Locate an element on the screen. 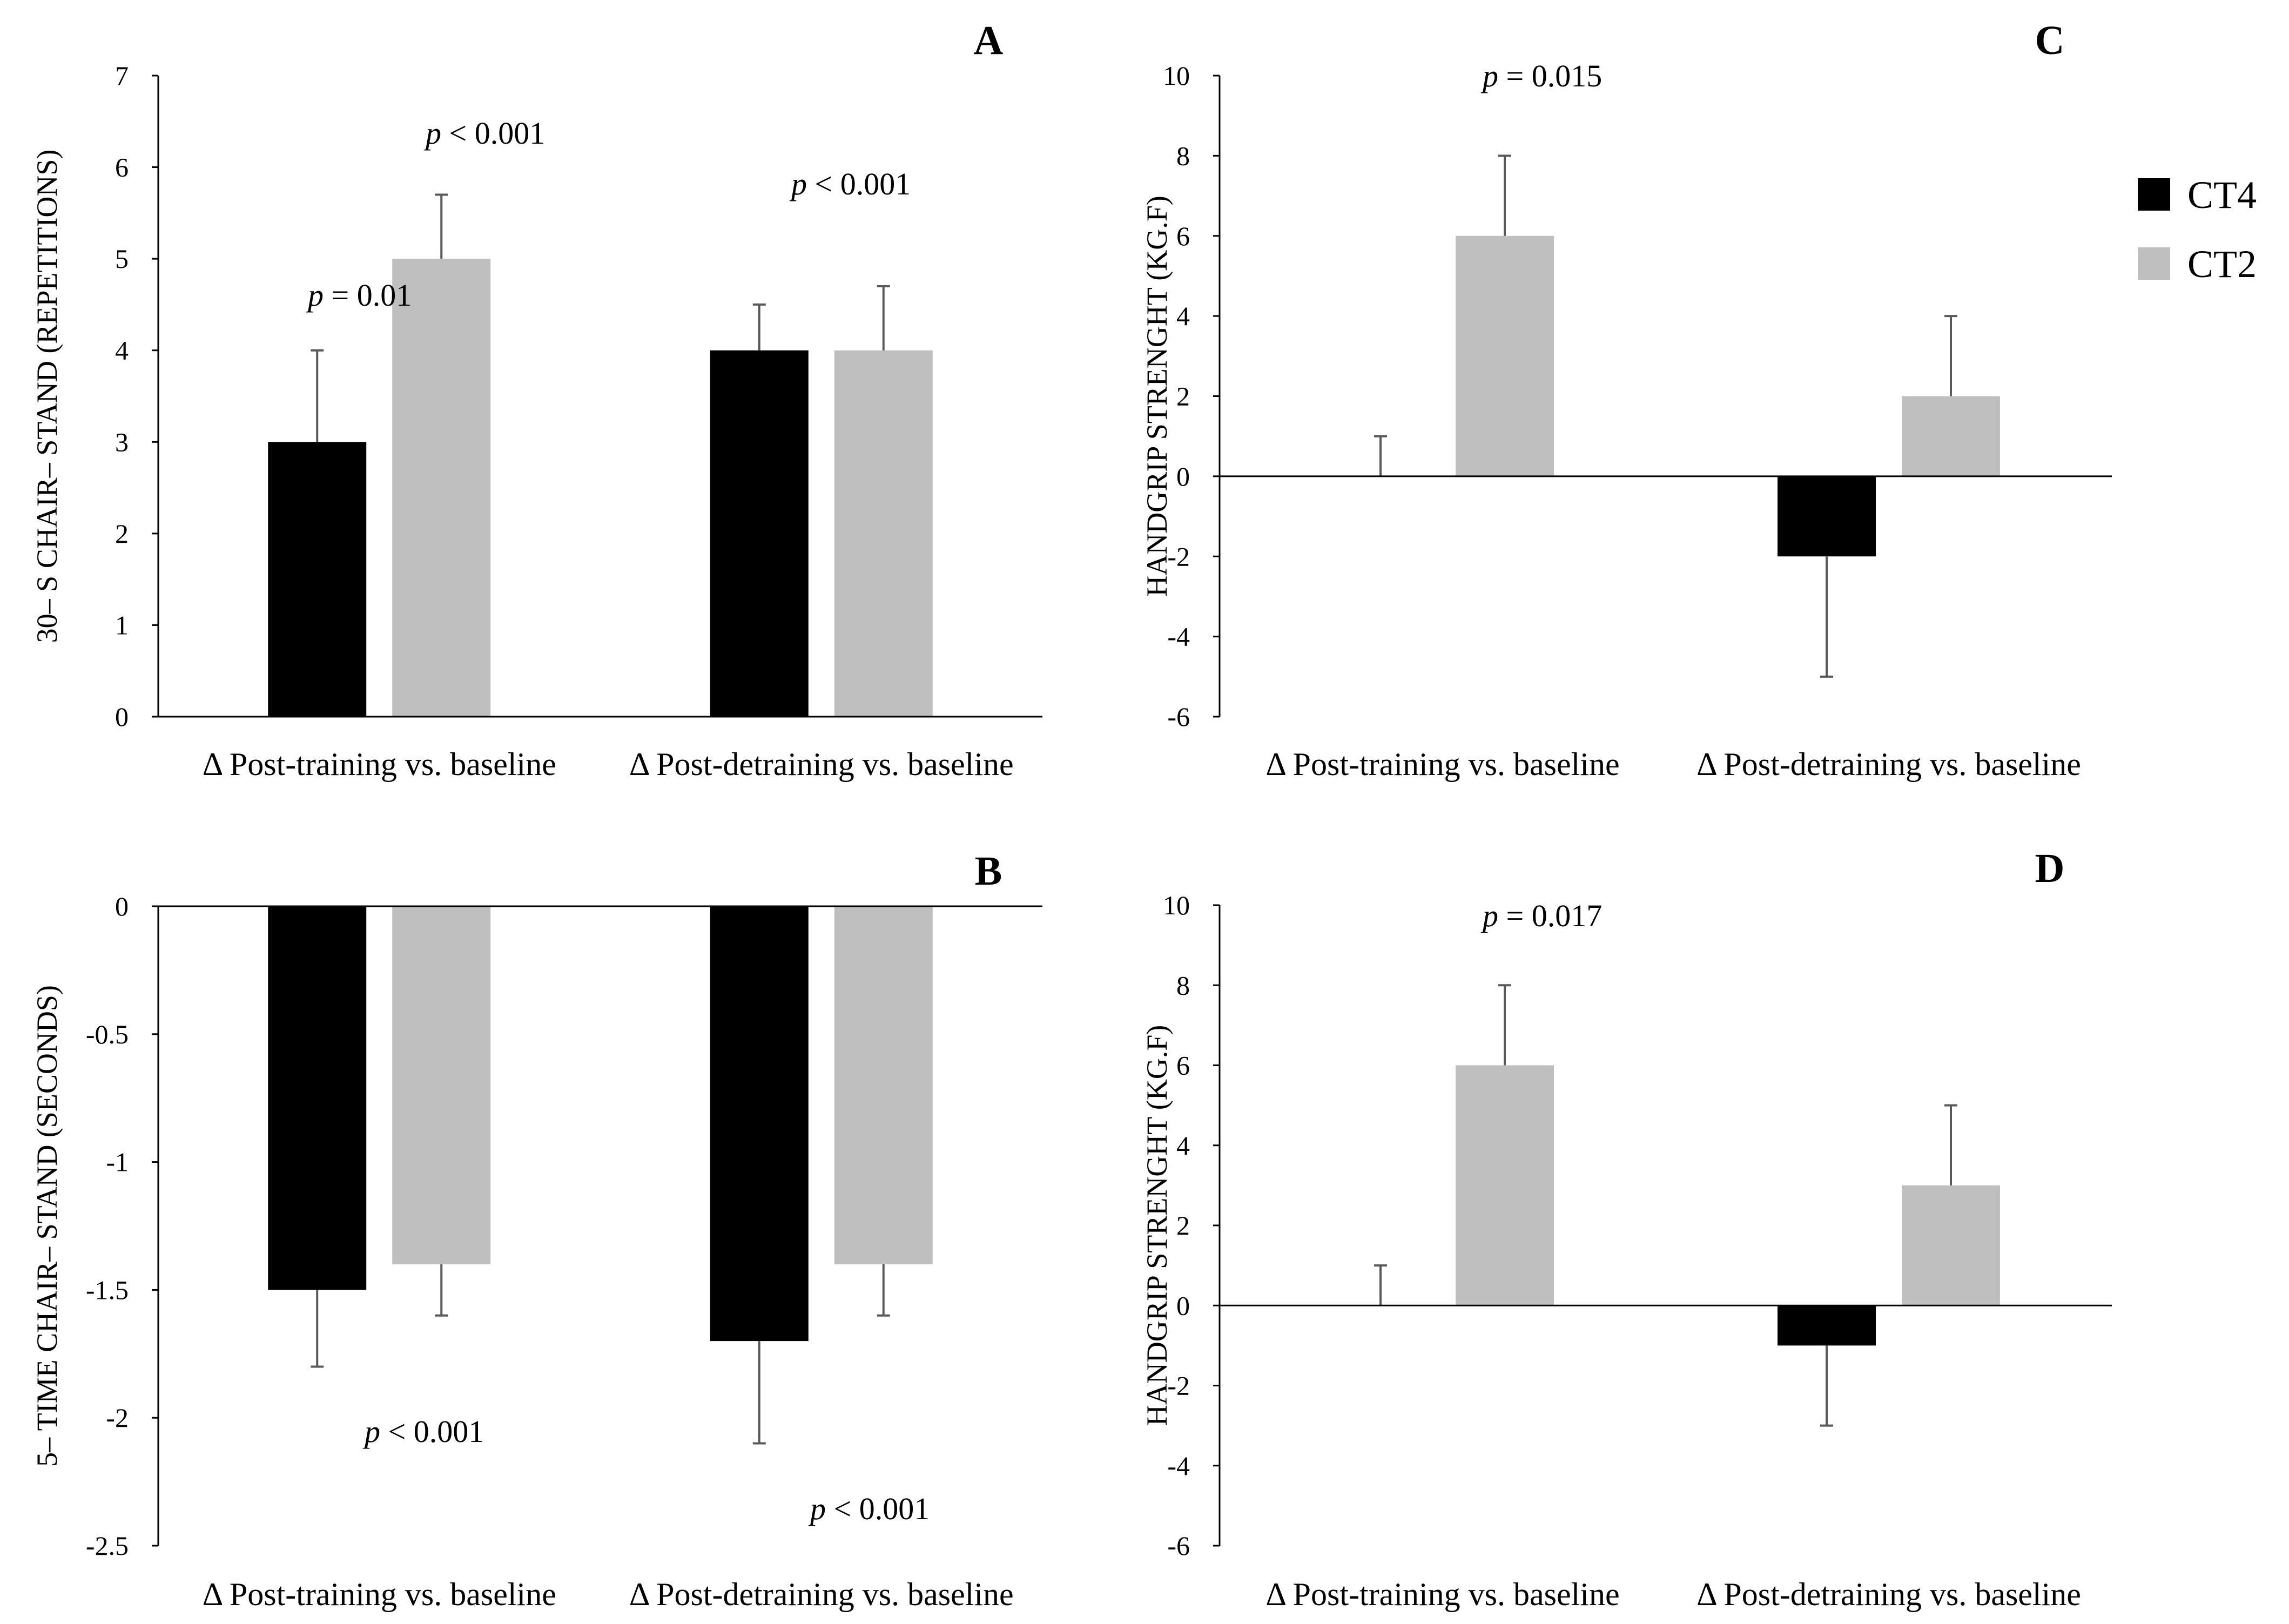 This screenshot has height=1624, width=2289. p-value-annotation: p = 0.015 is located at coordinates (1541, 75).